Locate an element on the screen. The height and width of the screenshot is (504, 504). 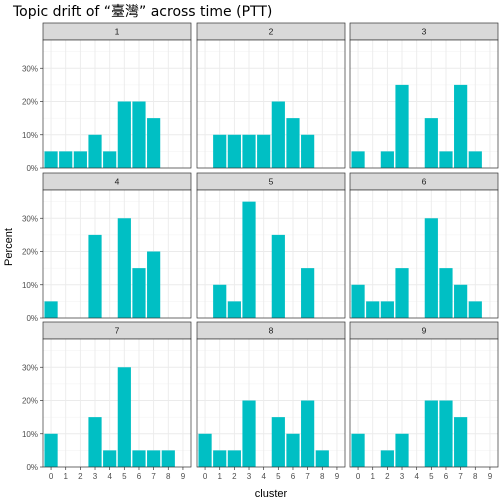
facet-panel-6: 6 is located at coordinates (424, 245).